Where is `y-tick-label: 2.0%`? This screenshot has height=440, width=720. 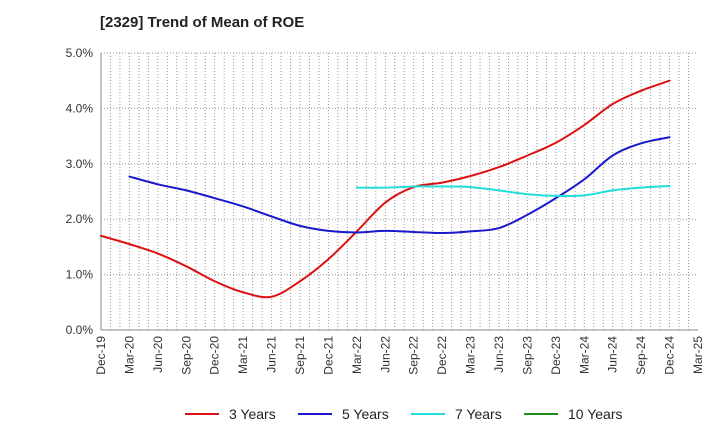
y-tick-label: 2.0% is located at coordinates (80, 219).